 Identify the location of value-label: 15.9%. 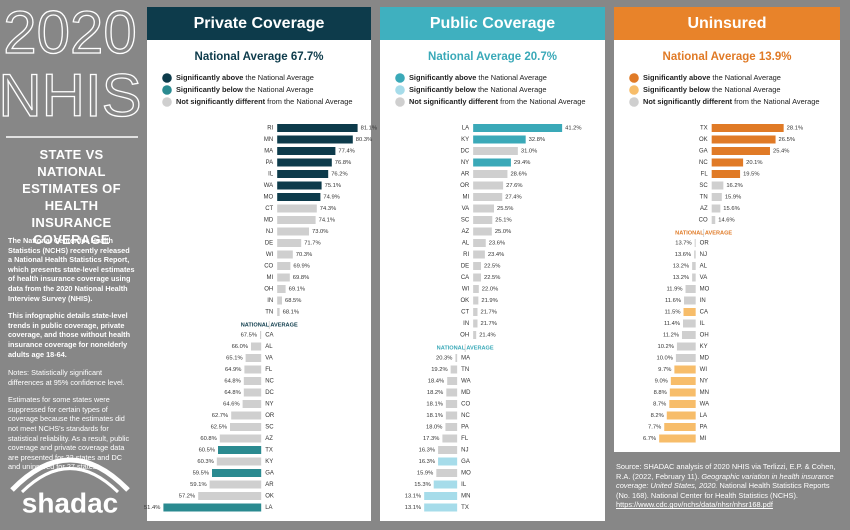
(425, 474).